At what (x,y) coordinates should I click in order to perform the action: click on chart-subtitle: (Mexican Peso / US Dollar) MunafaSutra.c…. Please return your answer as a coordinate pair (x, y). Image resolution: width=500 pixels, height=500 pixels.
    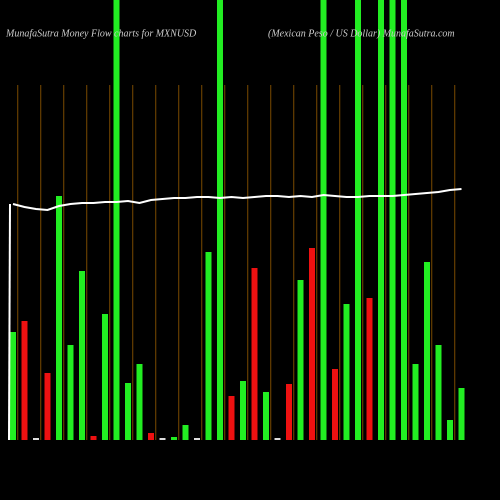
    Looking at the image, I should click on (361, 33).